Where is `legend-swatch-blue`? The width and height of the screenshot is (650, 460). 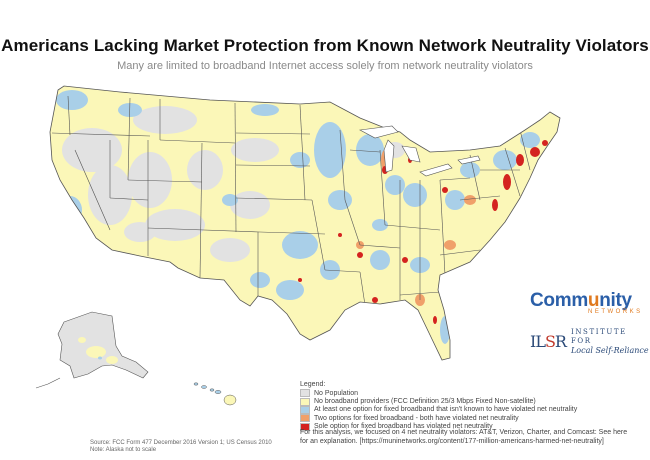 legend-swatch-blue is located at coordinates (305, 409).